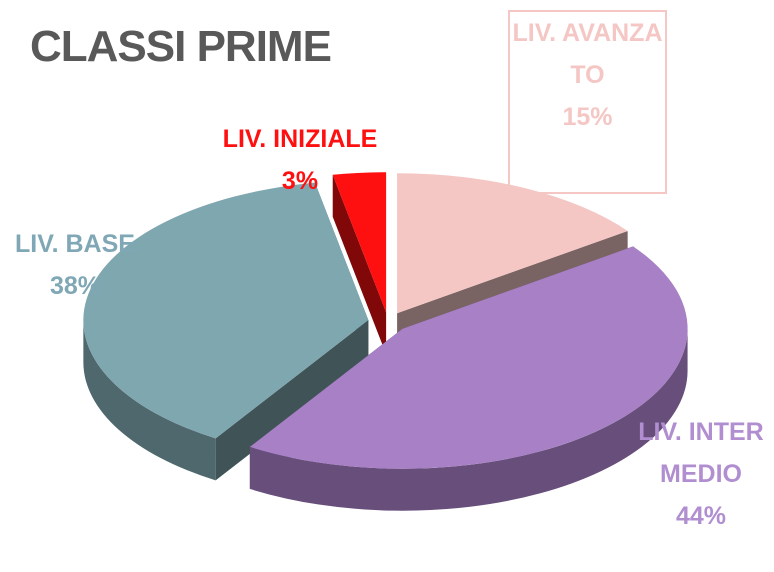  I want to click on data-label: LIV. AVANZATO 15%, so click(587, 102).